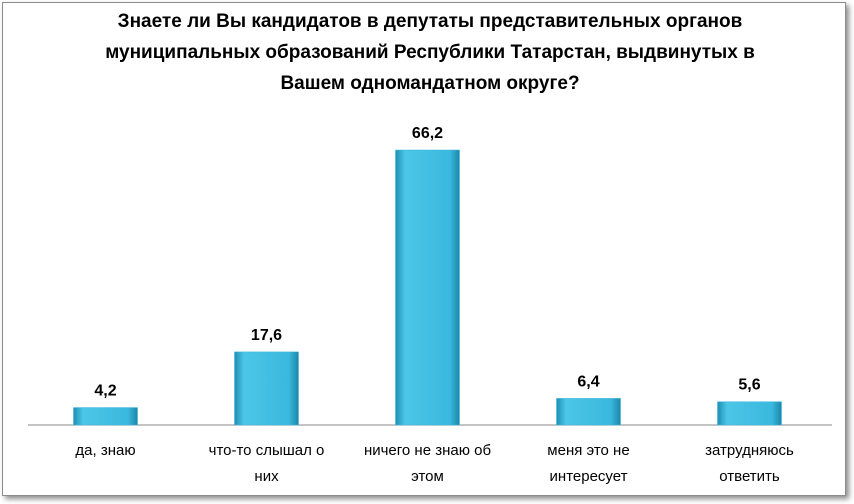 The width and height of the screenshot is (854, 504). Describe the element at coordinates (105, 391) in the screenshot. I see `data-label: 4,2` at that location.